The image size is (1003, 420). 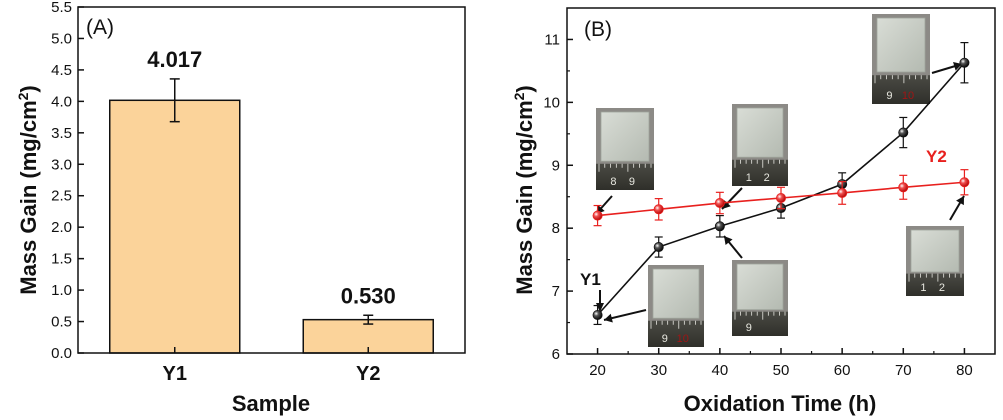 What do you see at coordinates (61, 290) in the screenshot?
I see `y-tick-label: 1.0` at bounding box center [61, 290].